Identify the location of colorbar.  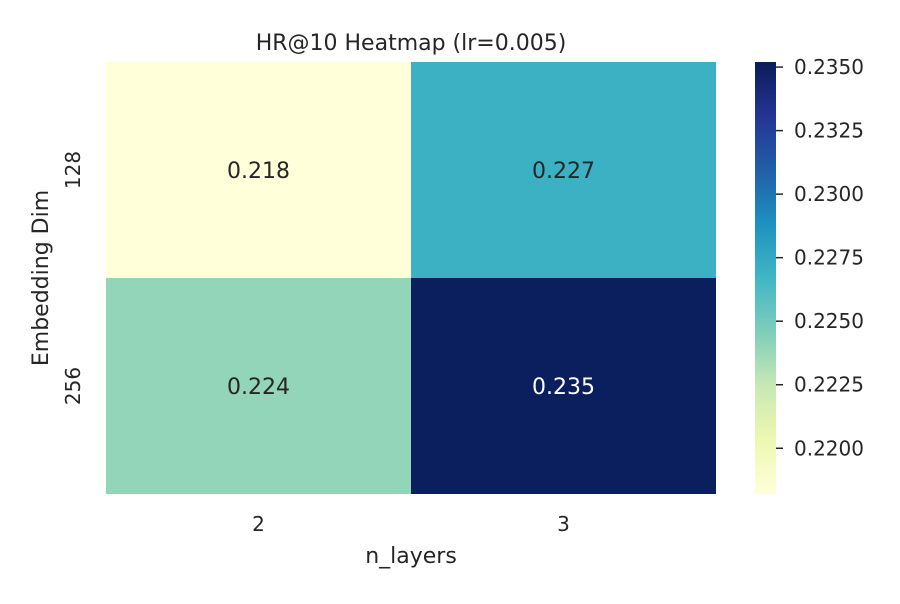
(765, 278).